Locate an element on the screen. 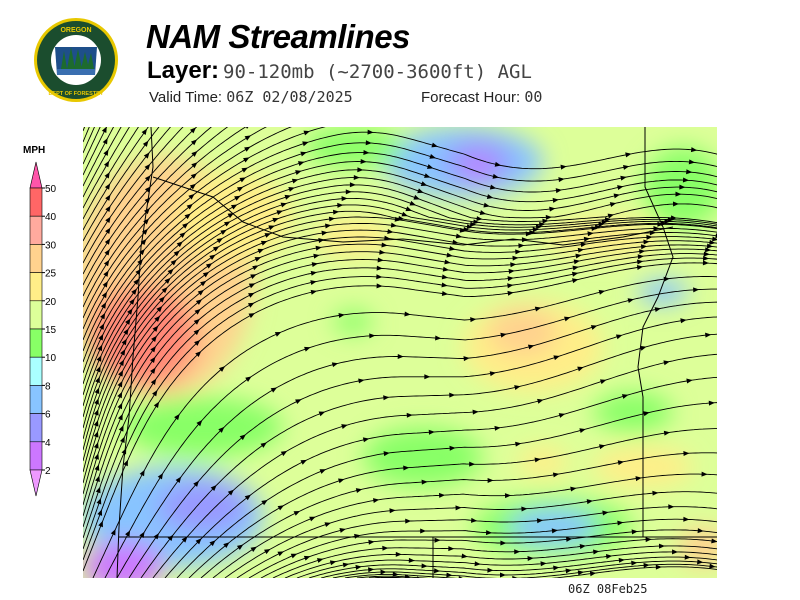  model-run-stamp: 06Z 08Feb25 is located at coordinates (608, 589).